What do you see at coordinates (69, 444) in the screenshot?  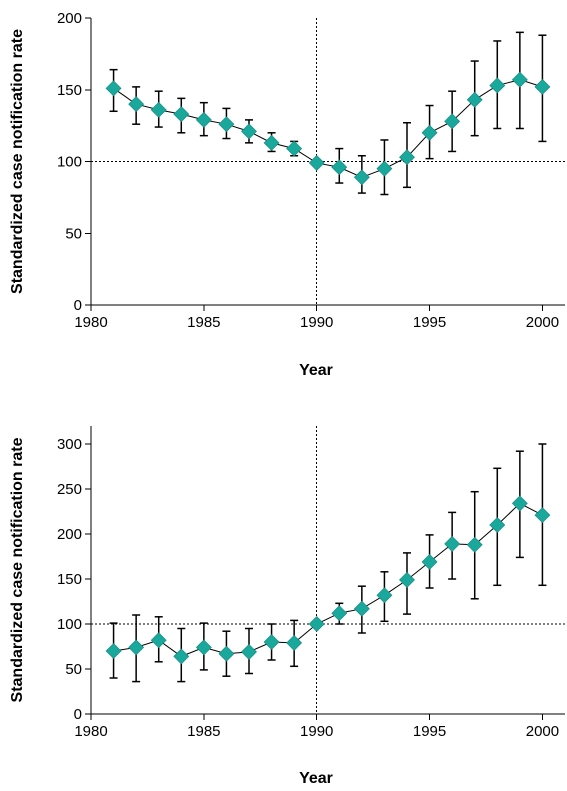 I see `y-tick-label: 300` at bounding box center [69, 444].